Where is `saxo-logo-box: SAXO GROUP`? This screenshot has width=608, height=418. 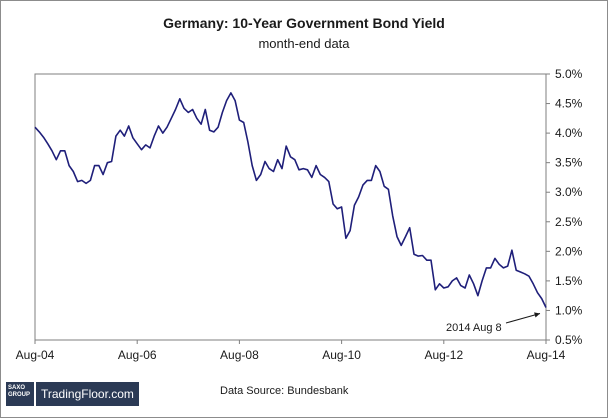 saxo-logo-box: SAXO GROUP is located at coordinates (20, 394).